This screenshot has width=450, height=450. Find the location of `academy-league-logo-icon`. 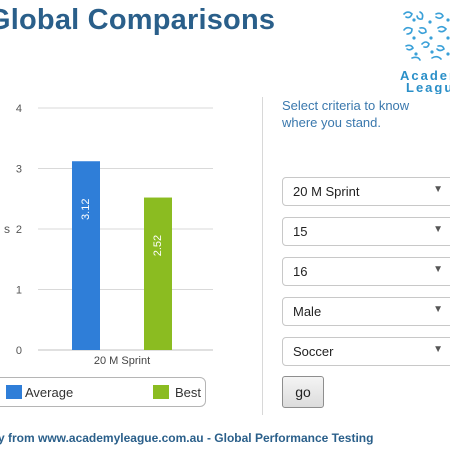

academy-league-logo-icon is located at coordinates (426, 36).